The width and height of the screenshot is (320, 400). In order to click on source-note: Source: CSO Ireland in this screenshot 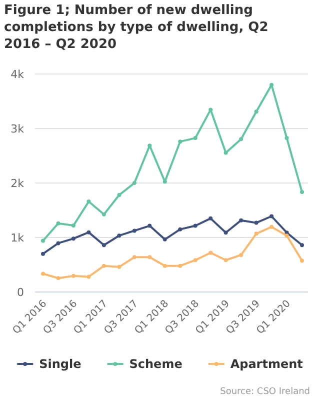, I will do `click(265, 392)`.